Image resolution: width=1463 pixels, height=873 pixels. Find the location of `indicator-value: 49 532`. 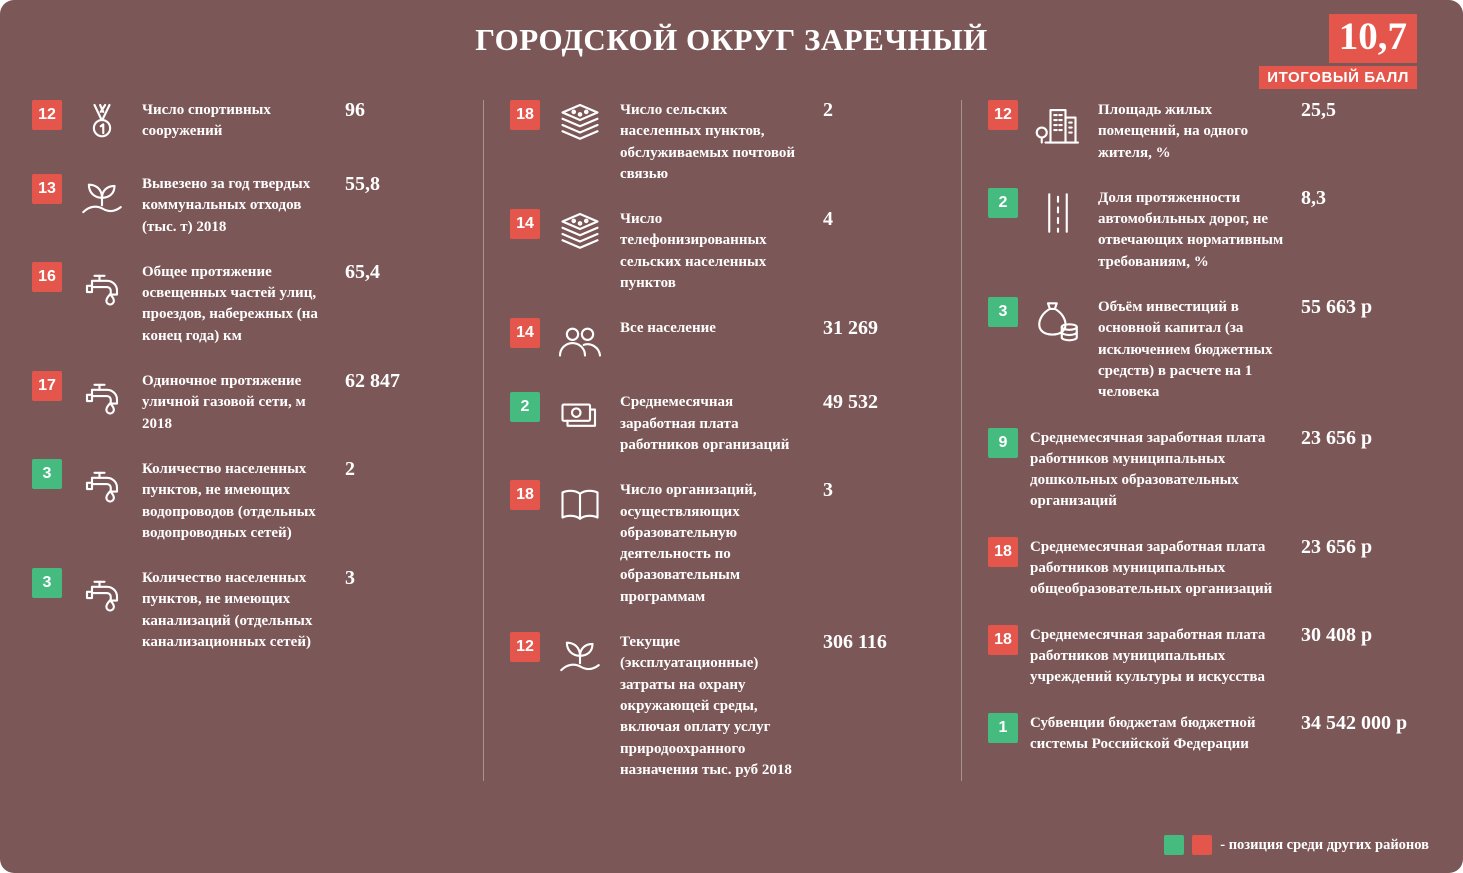

indicator-value: 49 532 is located at coordinates (850, 402).